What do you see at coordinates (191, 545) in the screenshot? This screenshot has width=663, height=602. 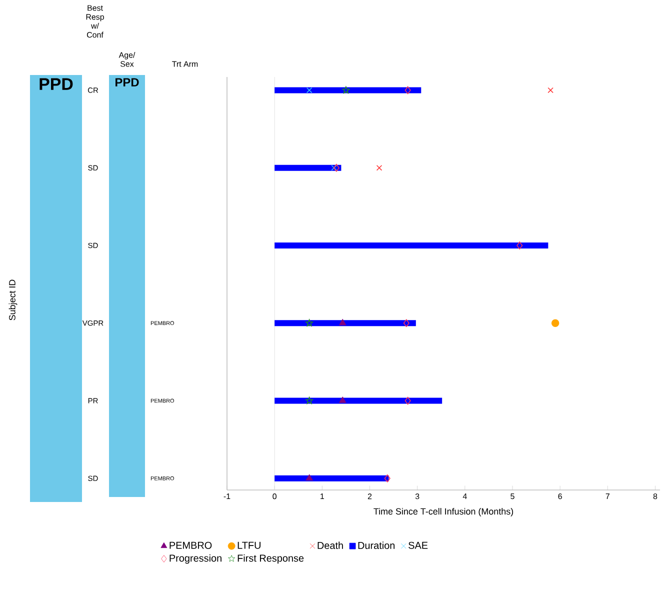 I see `legend-label: PEMBRO` at bounding box center [191, 545].